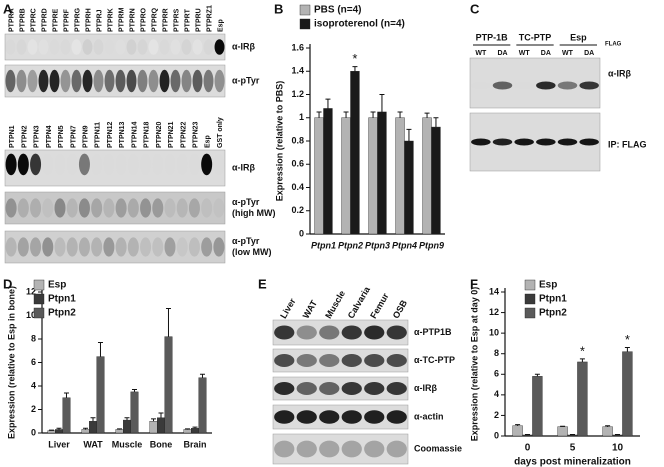 Image resolution: width=664 pixels, height=467 pixels. Describe the element at coordinates (496, 374) in the screenshot. I see `y-tick-label: 6` at that location.